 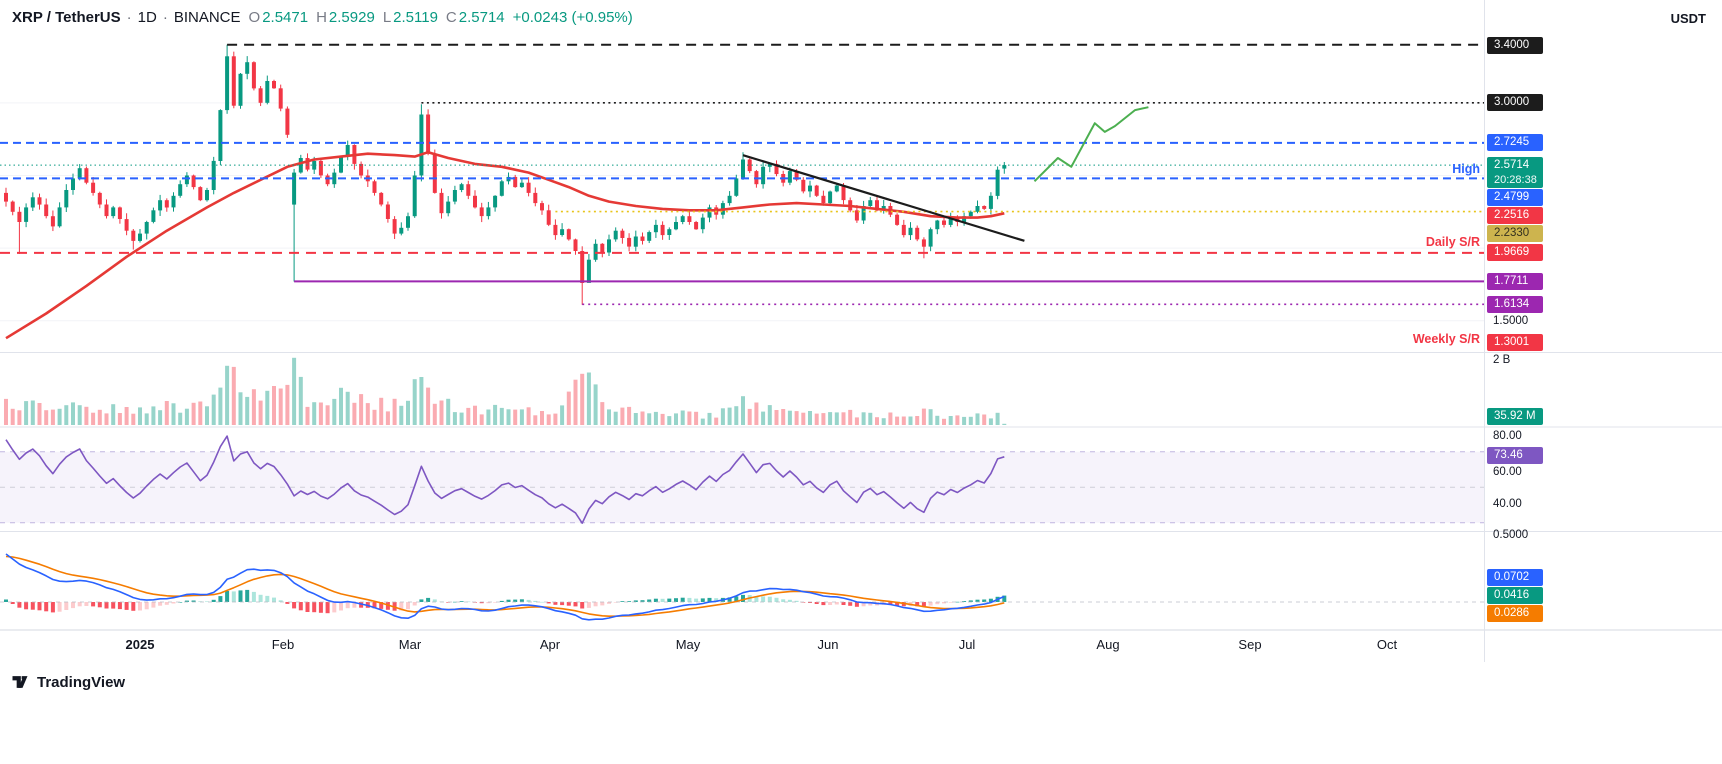 What do you see at coordinates (1515, 215) in the screenshot?
I see `price-label-2.2516: 2.2516` at bounding box center [1515, 215].